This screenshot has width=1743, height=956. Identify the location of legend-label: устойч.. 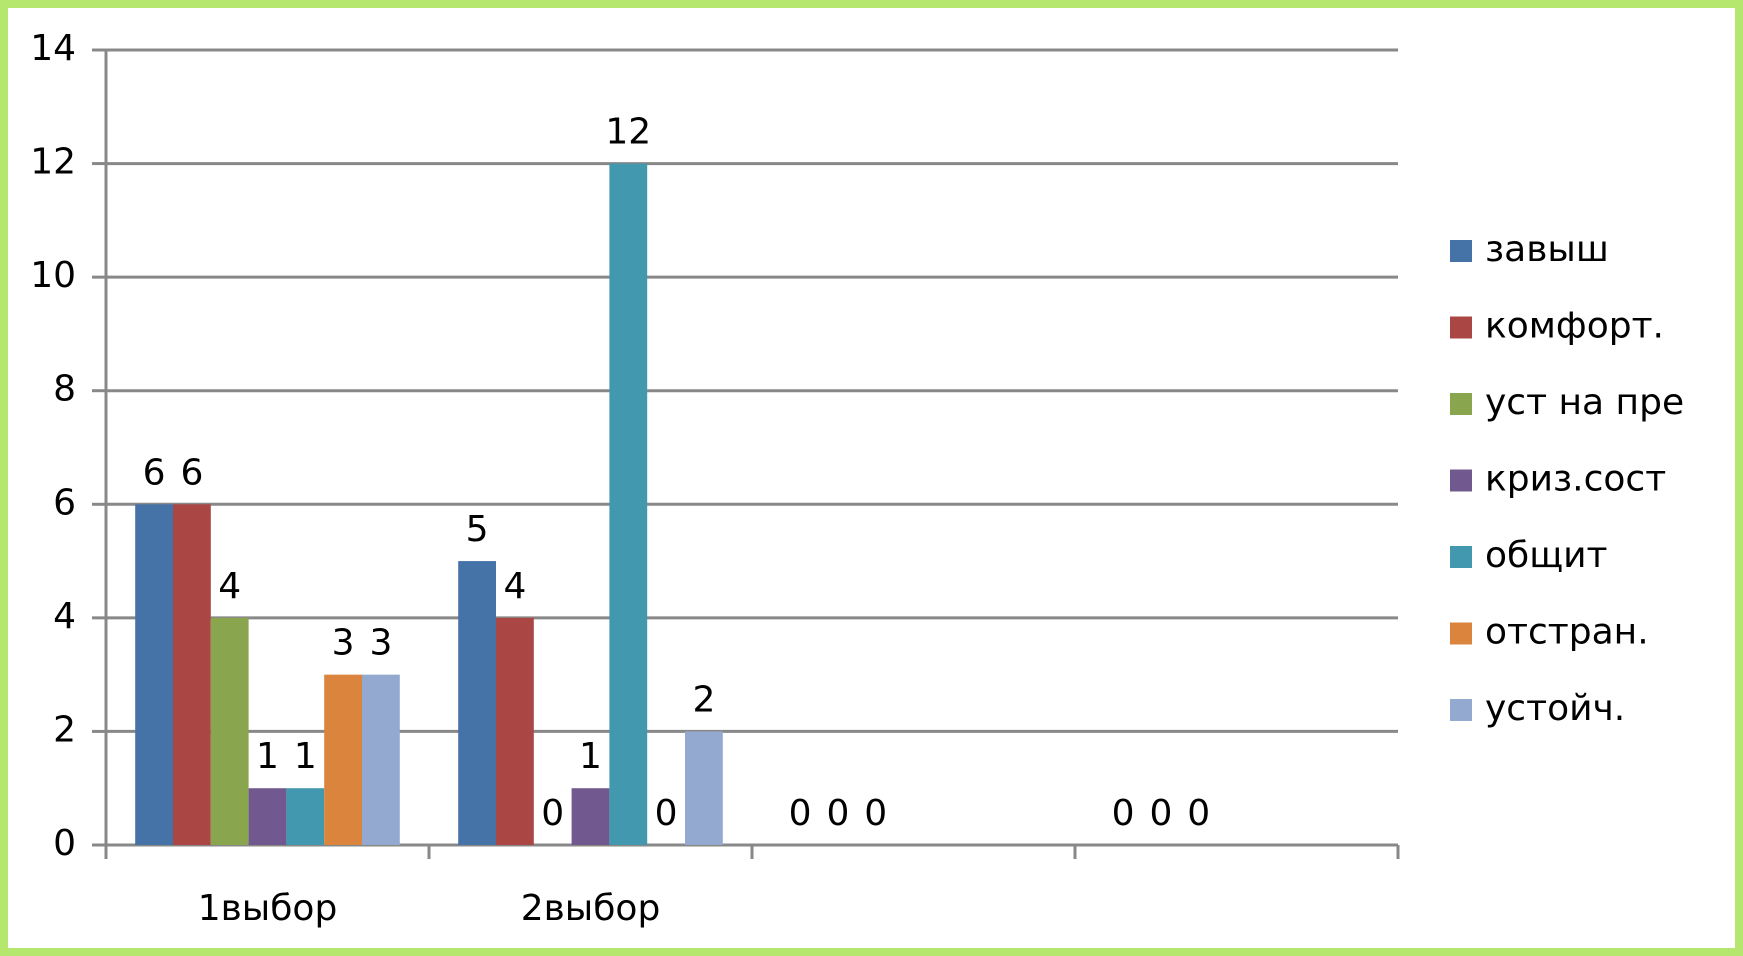
(1555, 708).